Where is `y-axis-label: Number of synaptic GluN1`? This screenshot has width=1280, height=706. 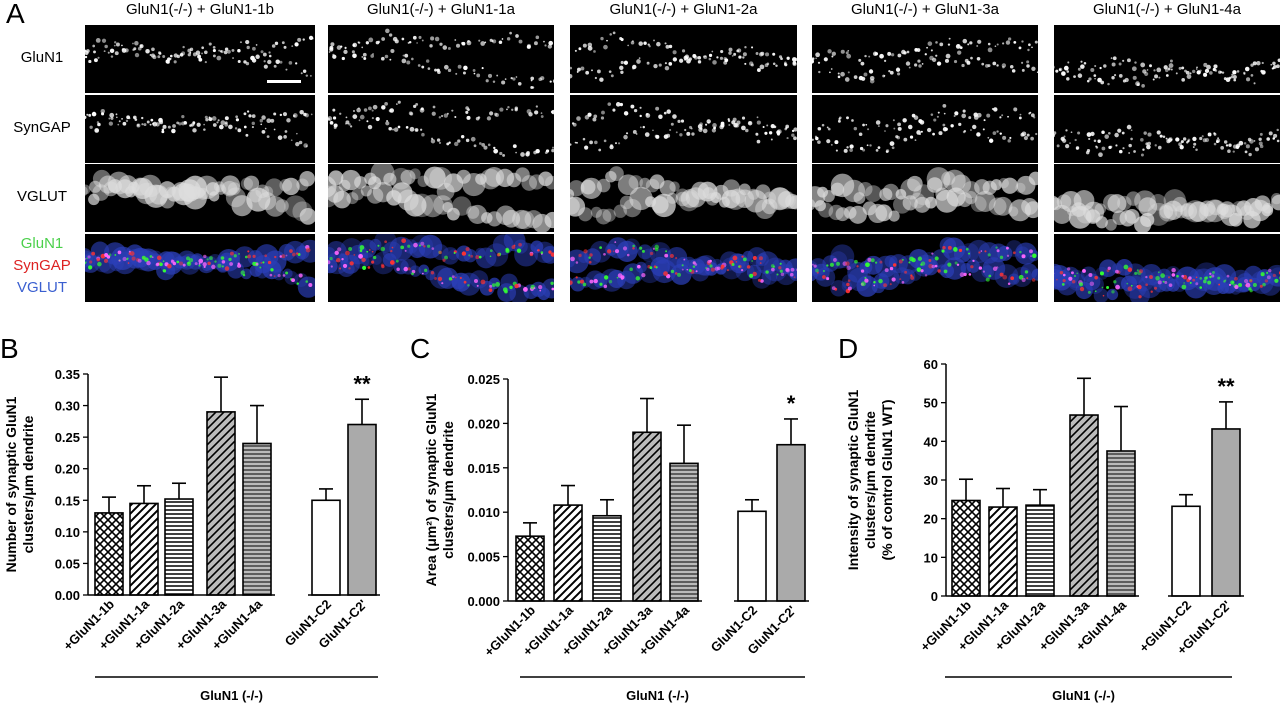 y-axis-label: Number of synaptic GluN1 is located at coordinates (11, 484).